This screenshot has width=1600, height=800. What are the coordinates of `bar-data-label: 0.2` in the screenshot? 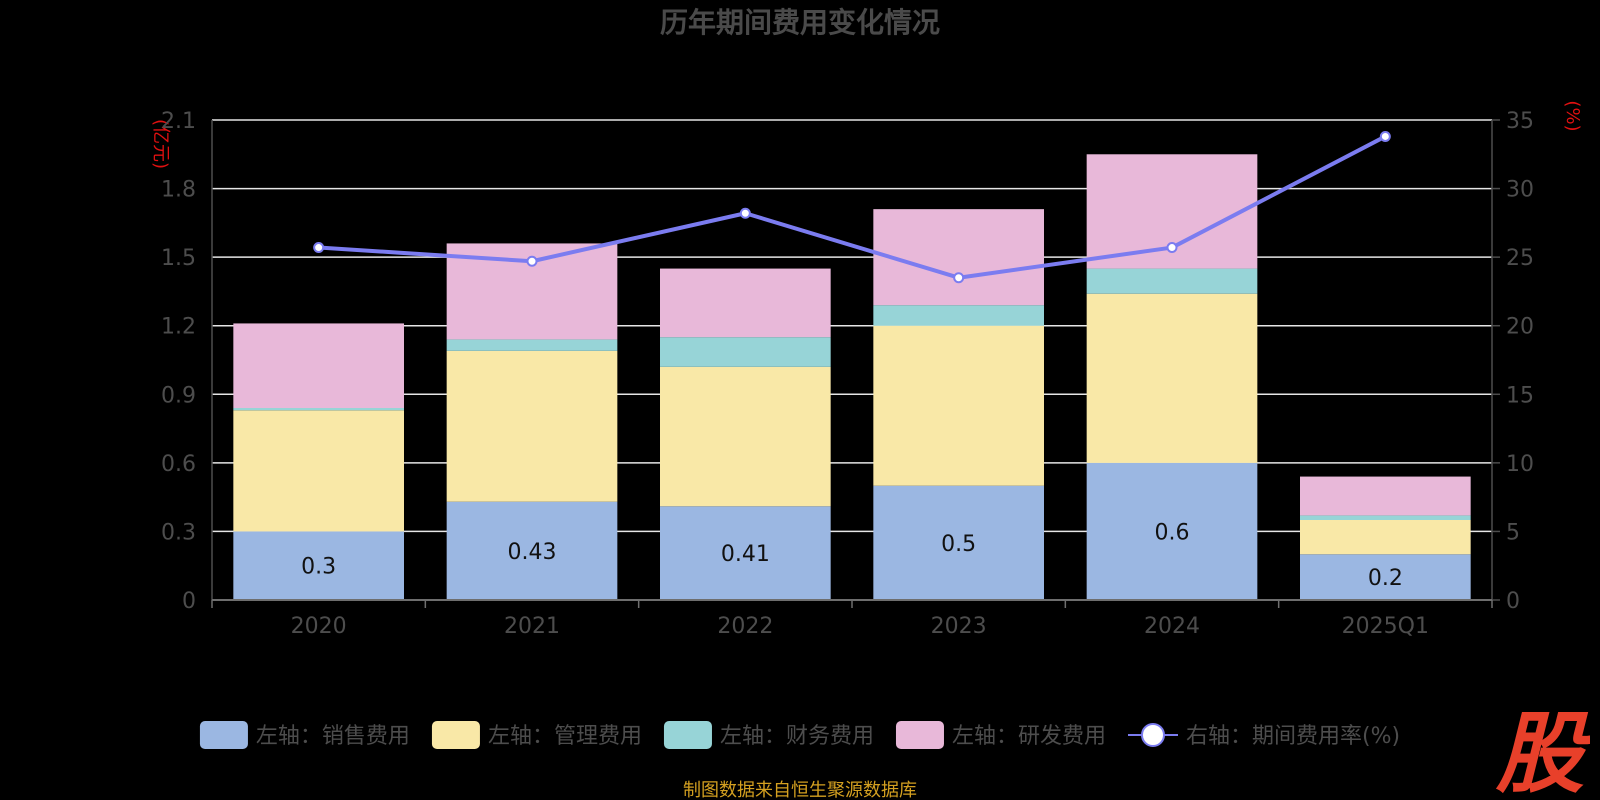 It's located at (1385, 578).